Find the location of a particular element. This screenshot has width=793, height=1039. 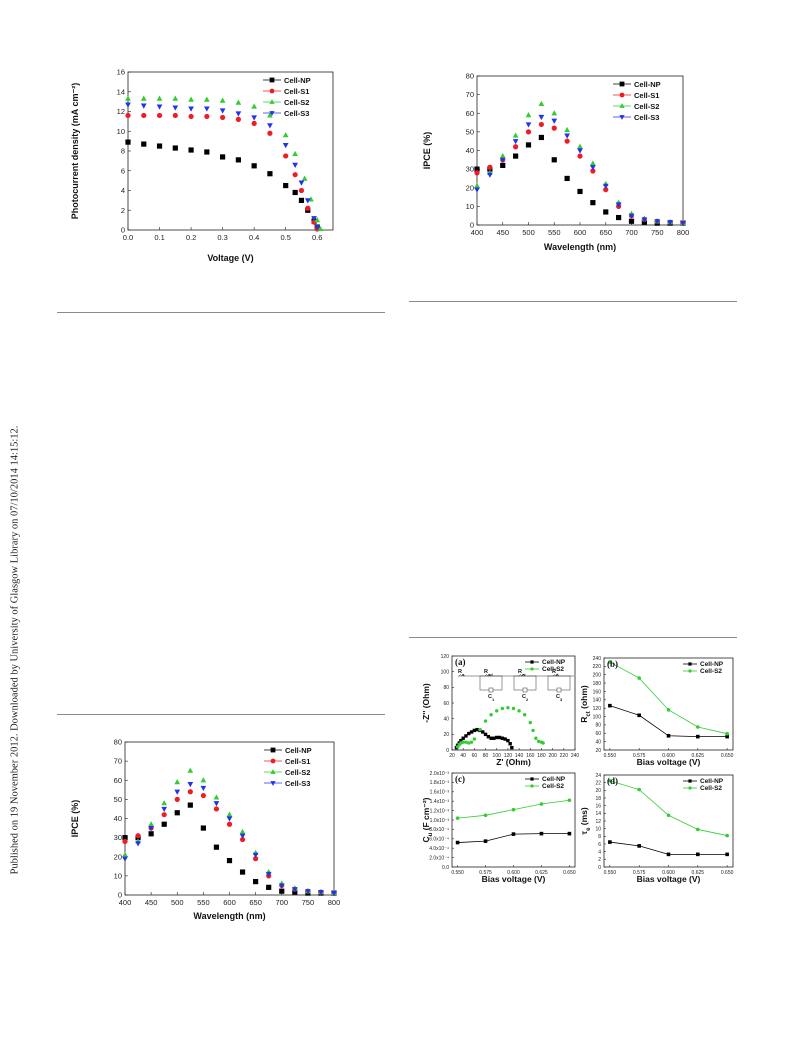

y-tick-label: 6.0x10⁻⁴ is located at coordinates (439, 840).